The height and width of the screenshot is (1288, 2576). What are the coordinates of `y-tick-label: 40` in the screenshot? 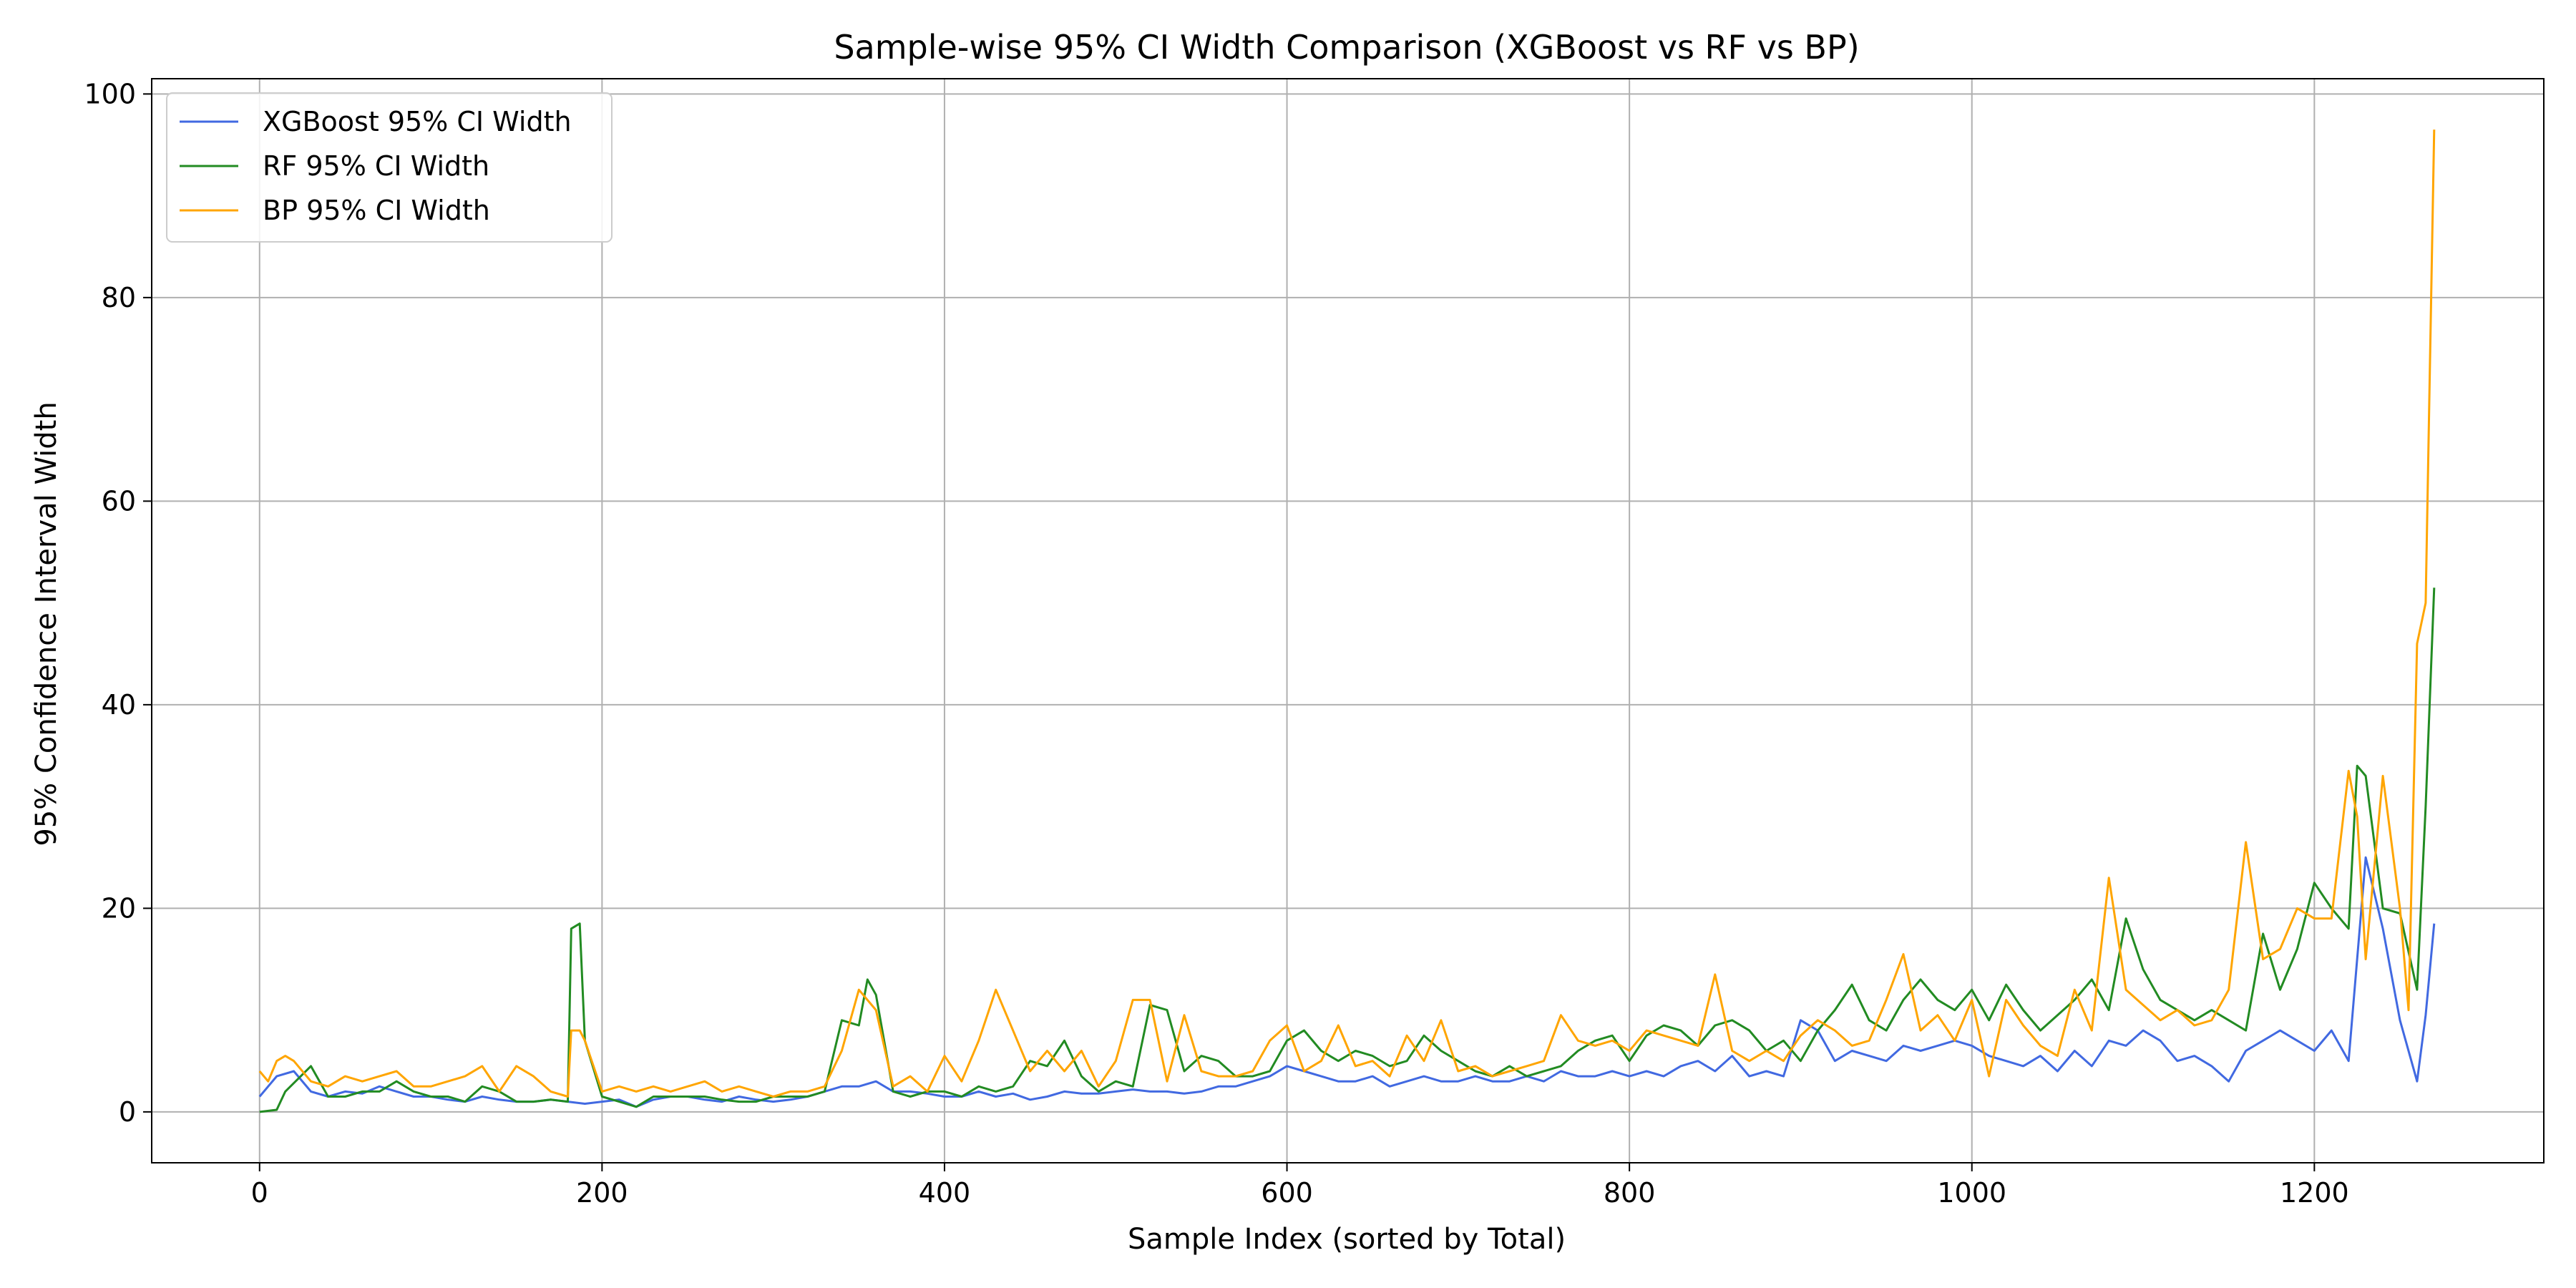 It's located at (119, 705).